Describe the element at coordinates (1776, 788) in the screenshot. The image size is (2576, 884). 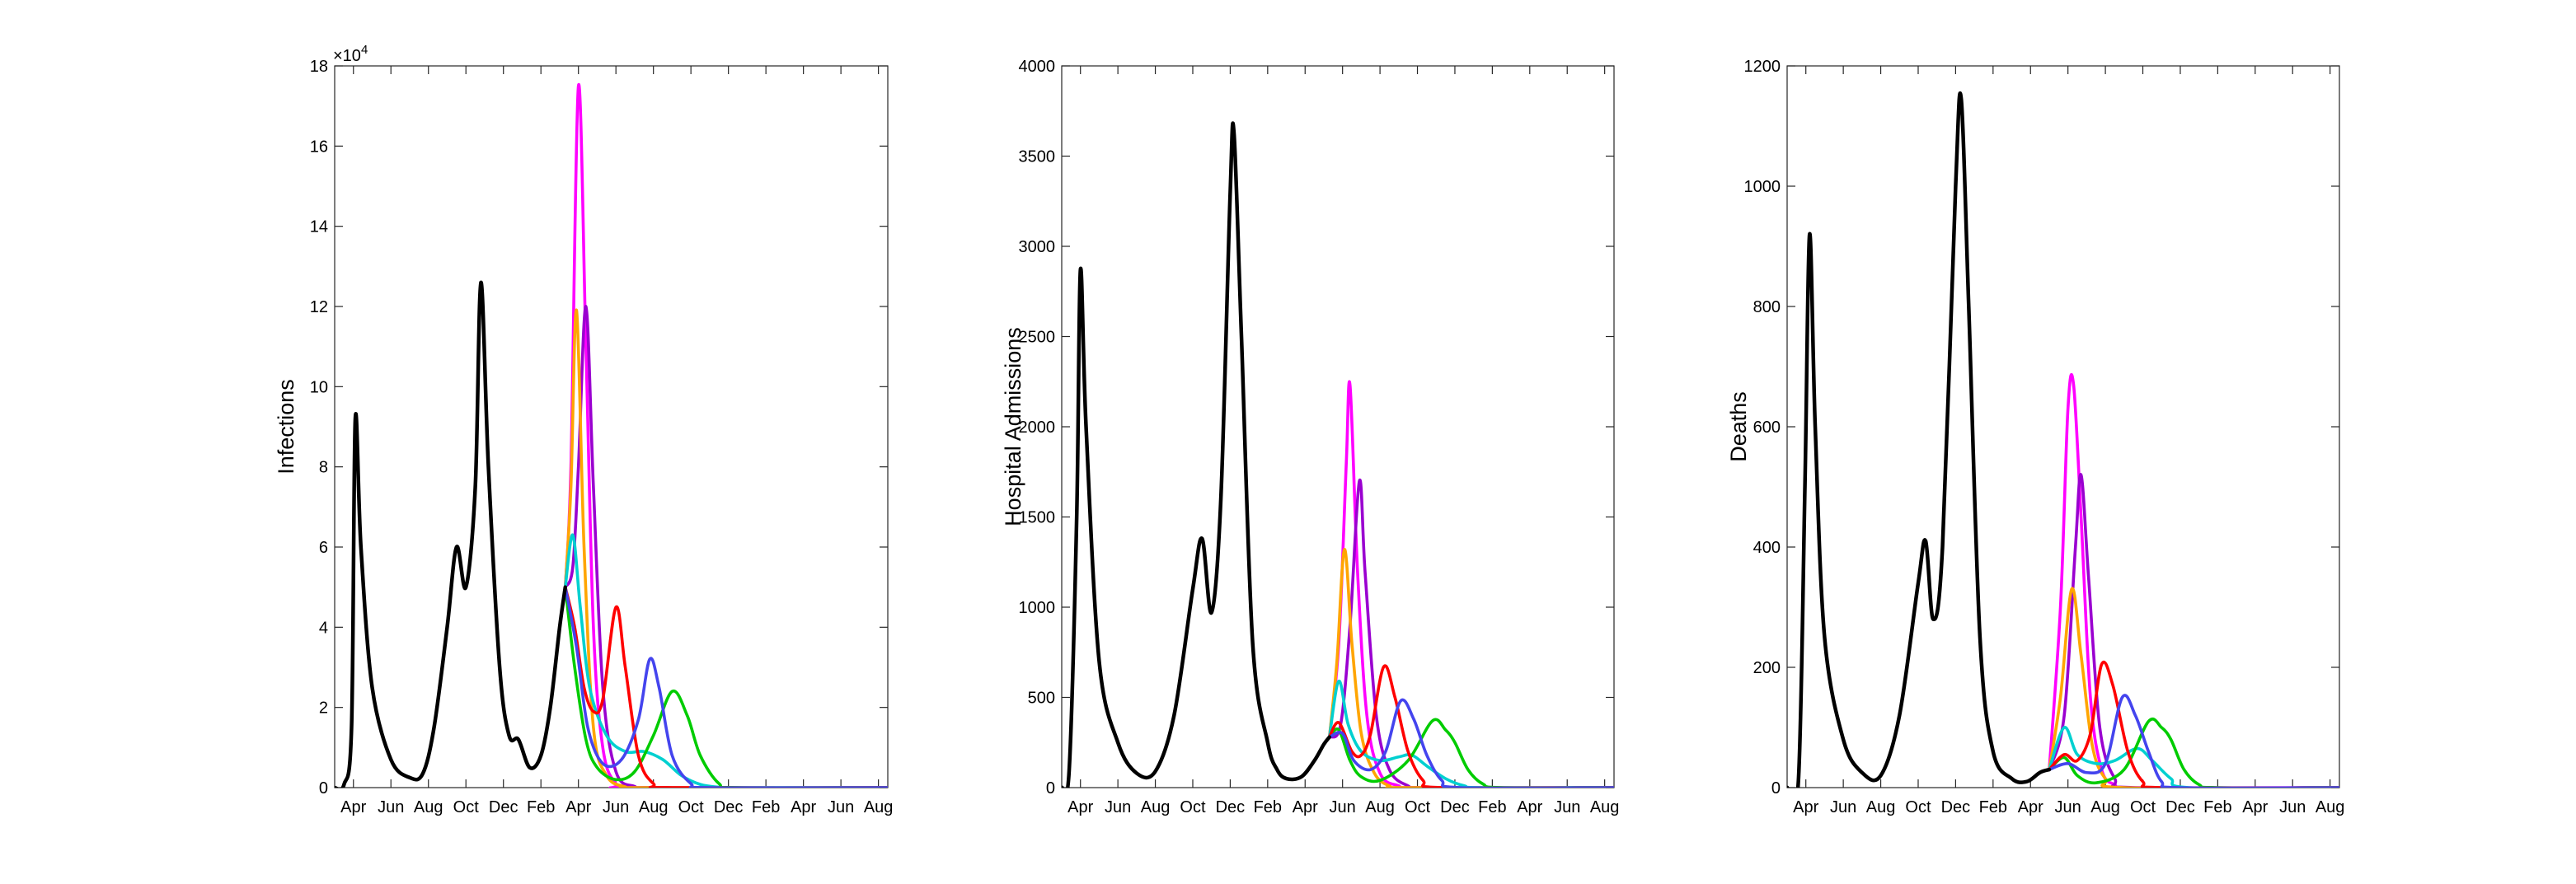
I see `deaths-ytick-label: 0` at that location.